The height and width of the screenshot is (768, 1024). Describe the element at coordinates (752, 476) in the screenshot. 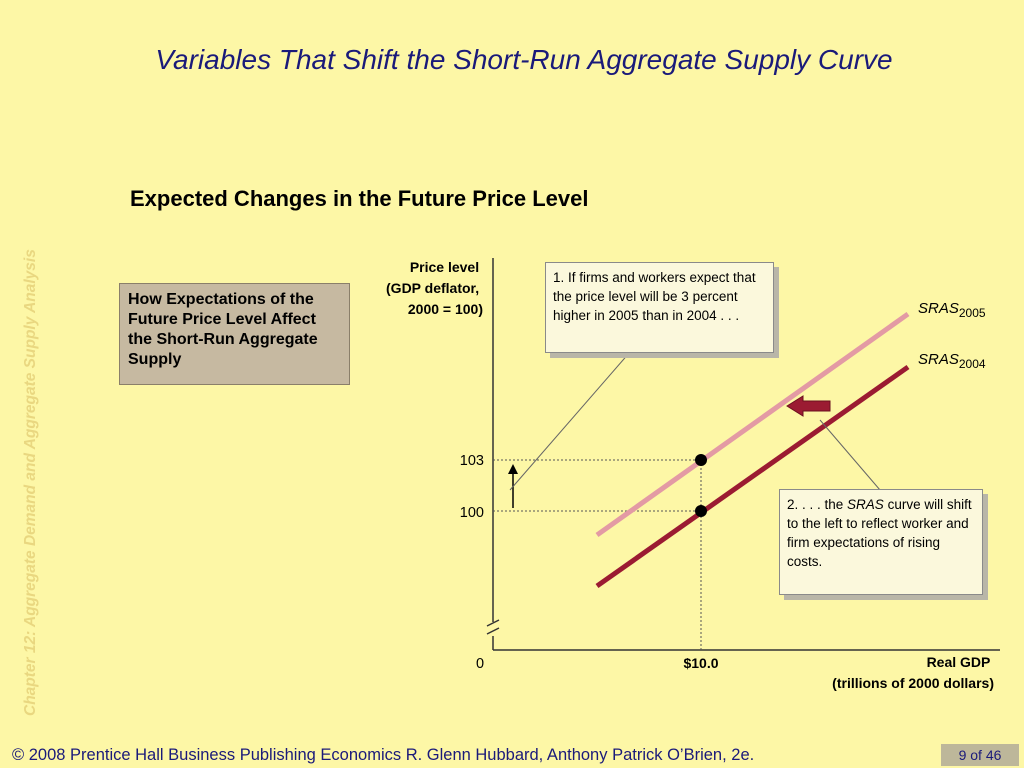

I see `sras-2004-line` at that location.